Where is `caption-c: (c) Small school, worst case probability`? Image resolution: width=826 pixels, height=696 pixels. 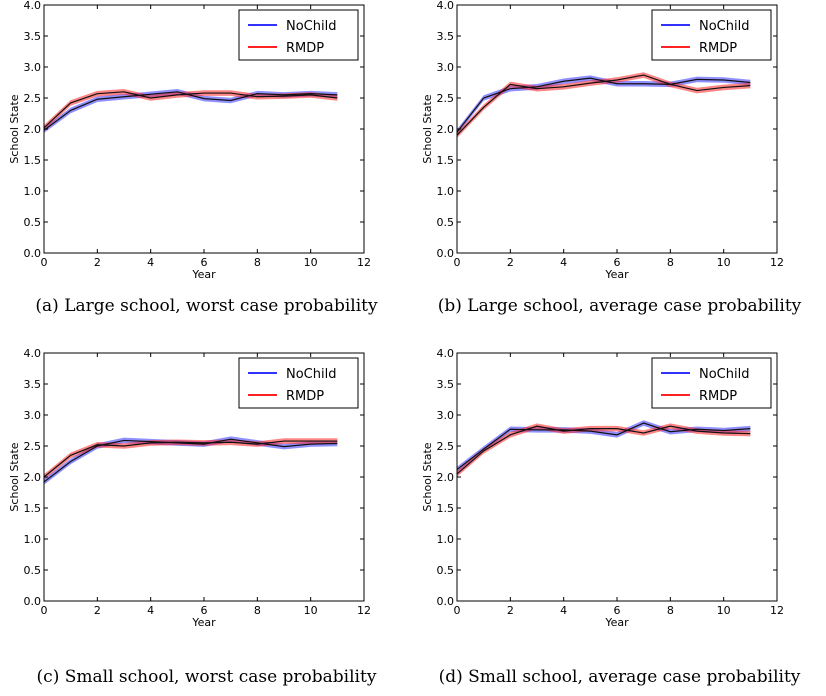 caption-c: (c) Small school, worst case probability is located at coordinates (206, 677).